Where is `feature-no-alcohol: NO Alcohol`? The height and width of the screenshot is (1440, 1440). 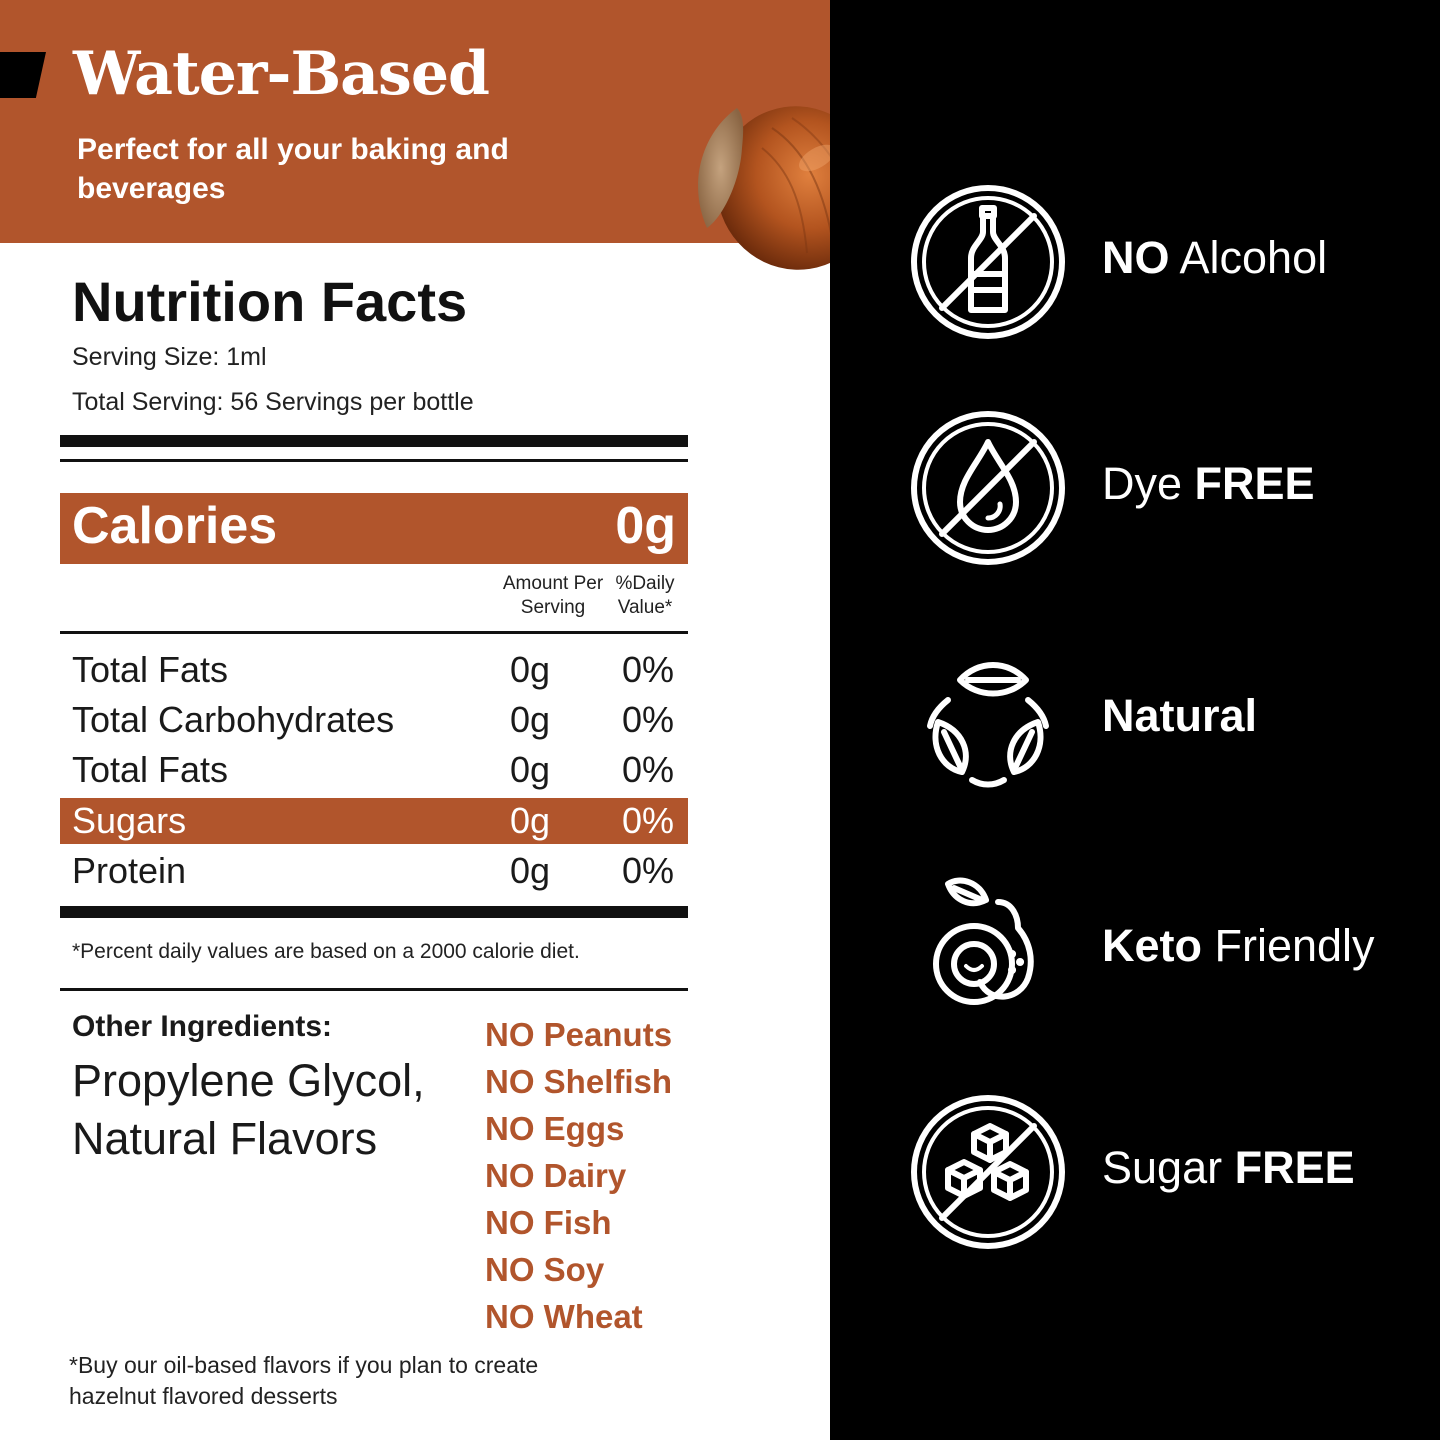
feature-no-alcohol: NO Alcohol is located at coordinates (1135, 267).